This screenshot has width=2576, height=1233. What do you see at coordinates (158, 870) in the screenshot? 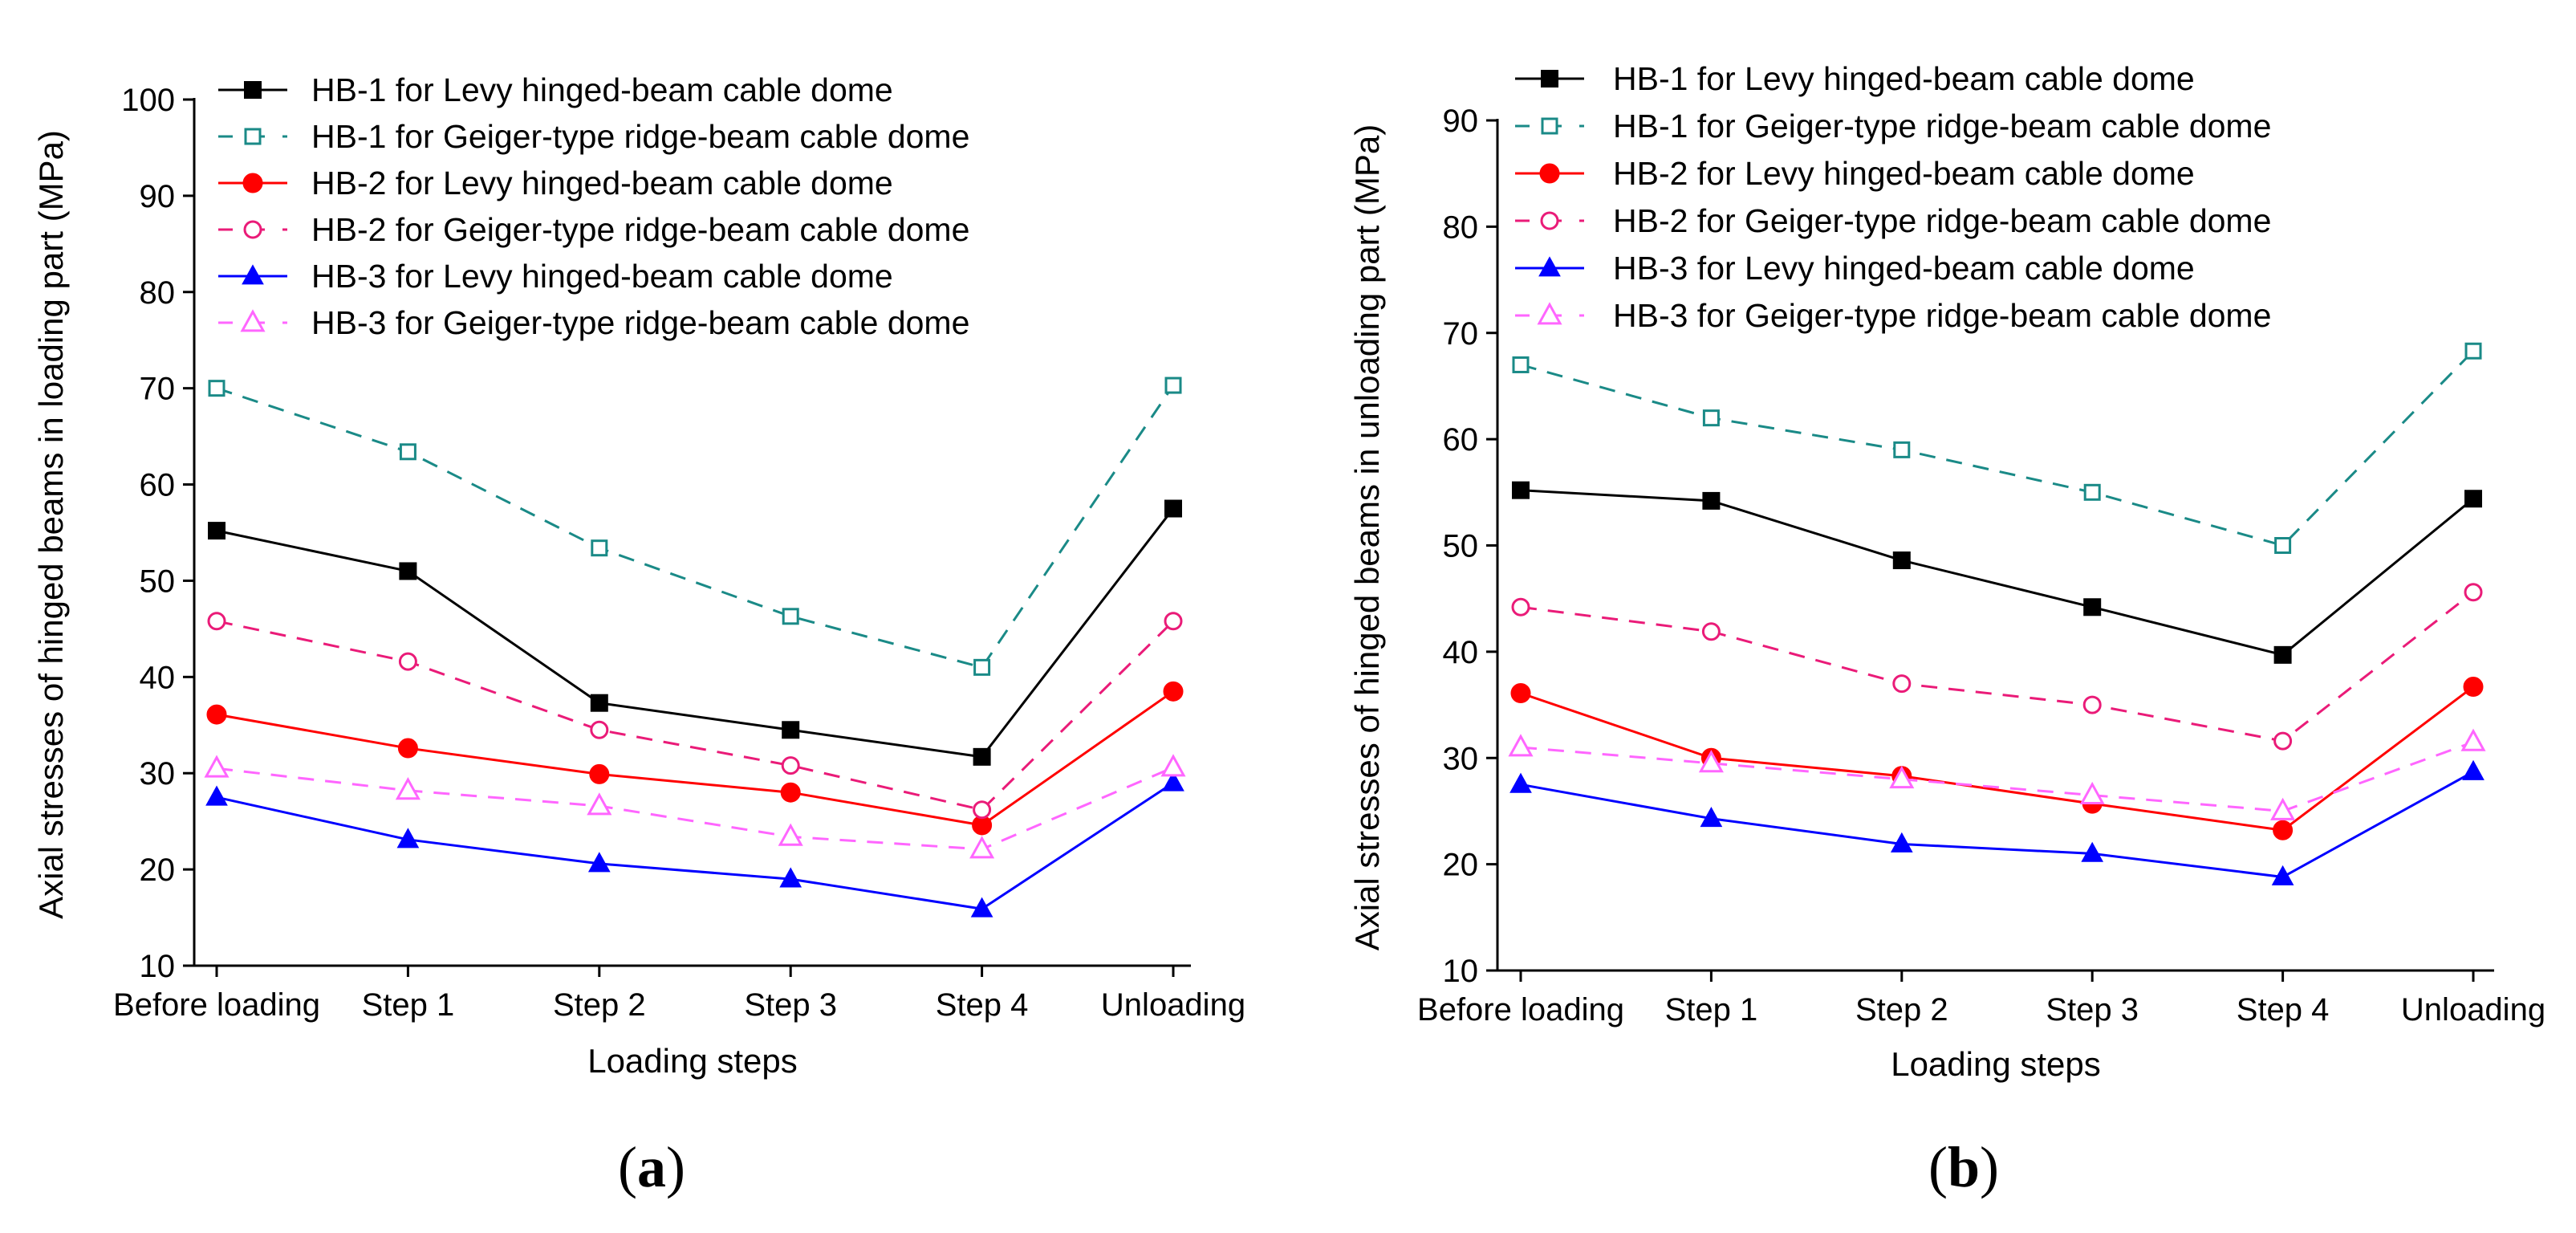
I see `y-tick-label-a-20: 20` at bounding box center [158, 870].